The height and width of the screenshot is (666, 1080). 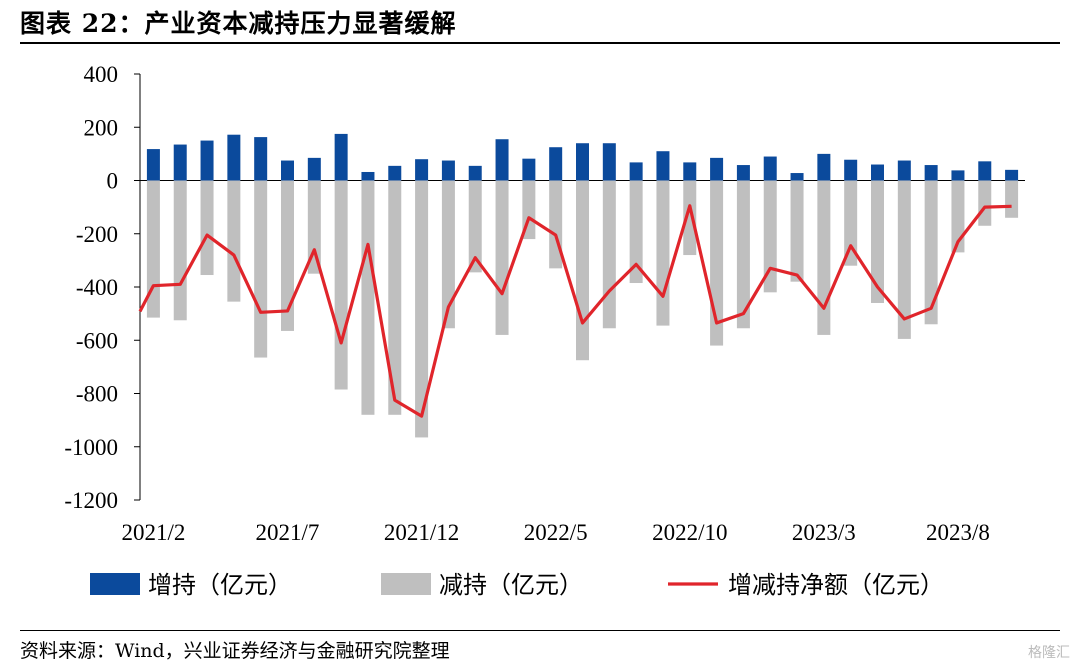 I want to click on watermark: 格隆汇, so click(x=1049, y=653).